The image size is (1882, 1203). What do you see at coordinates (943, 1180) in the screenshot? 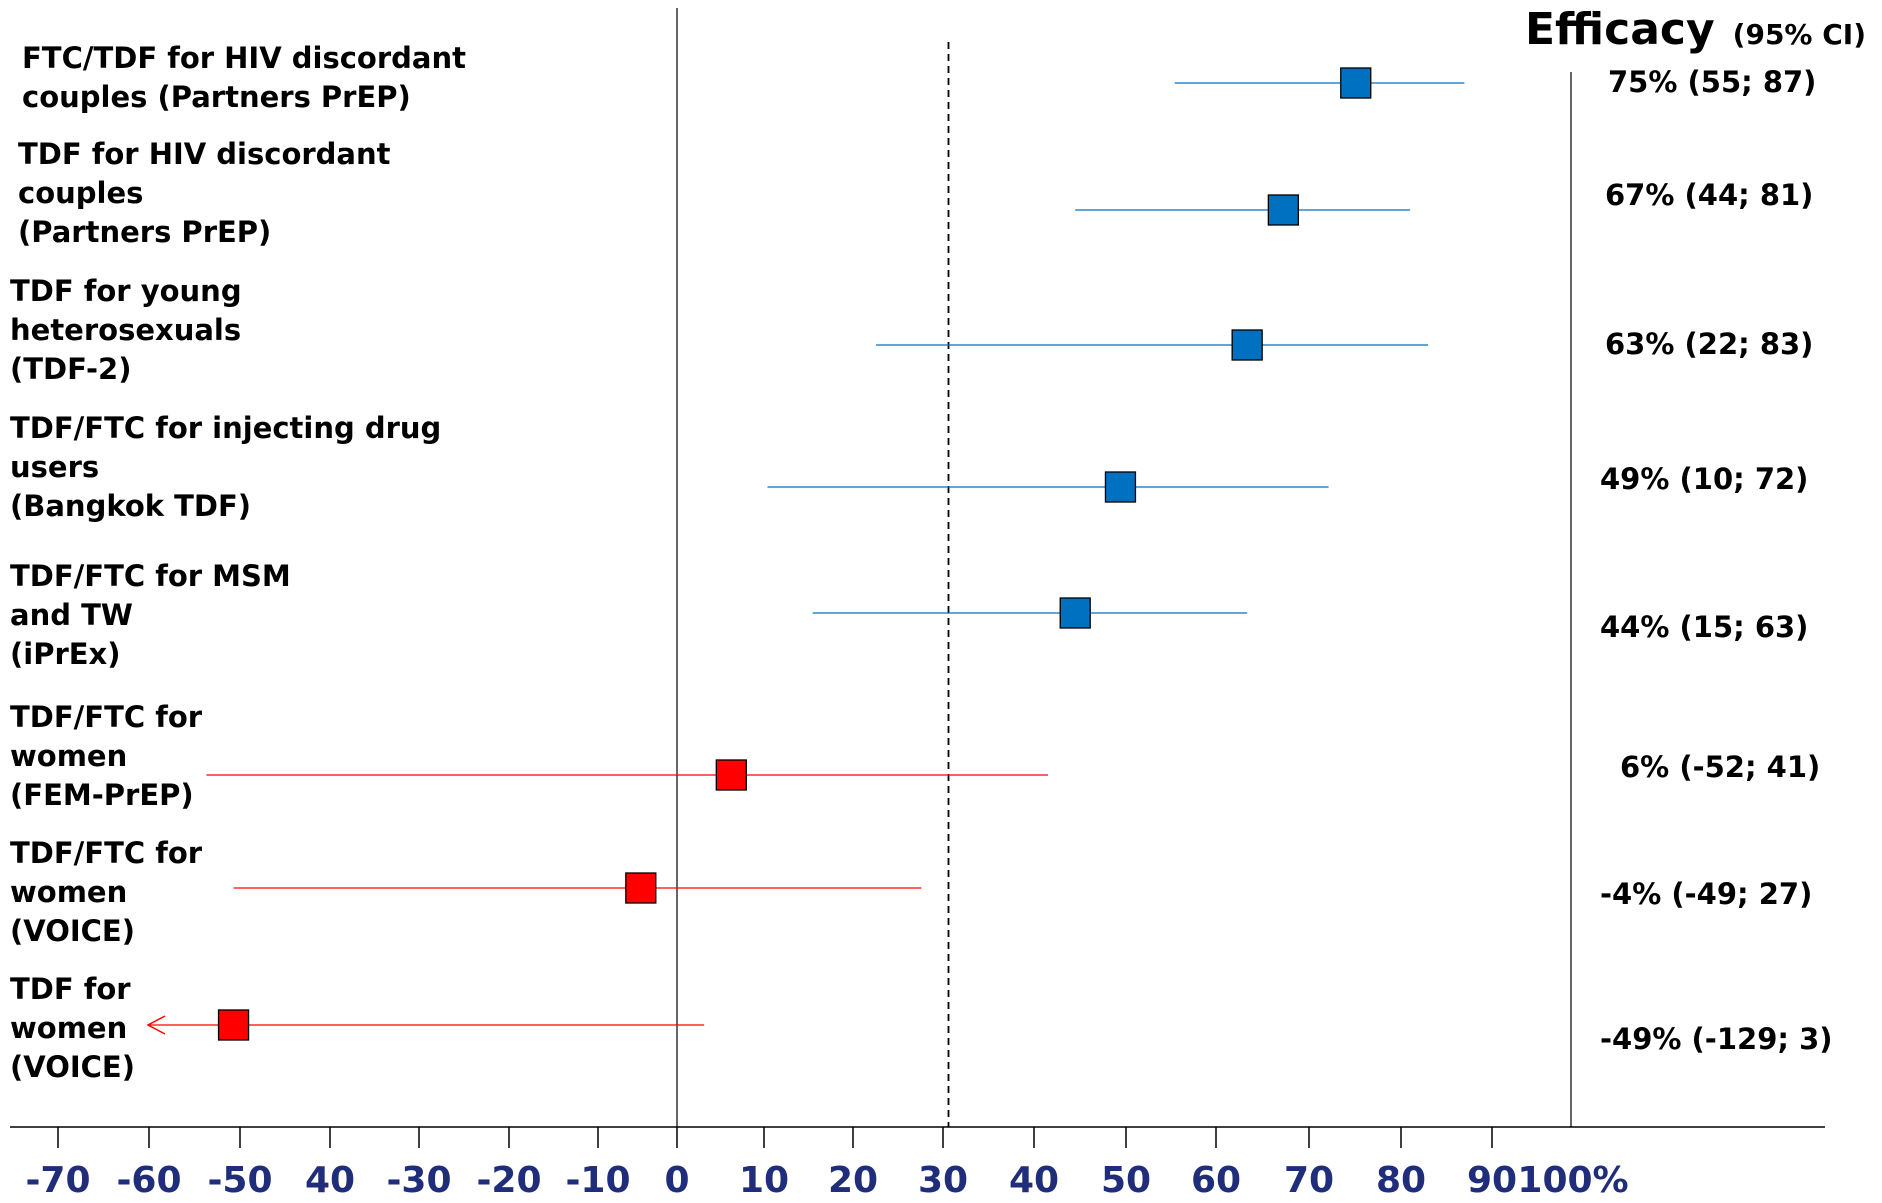
I see `x-tick-label: 30` at bounding box center [943, 1180].